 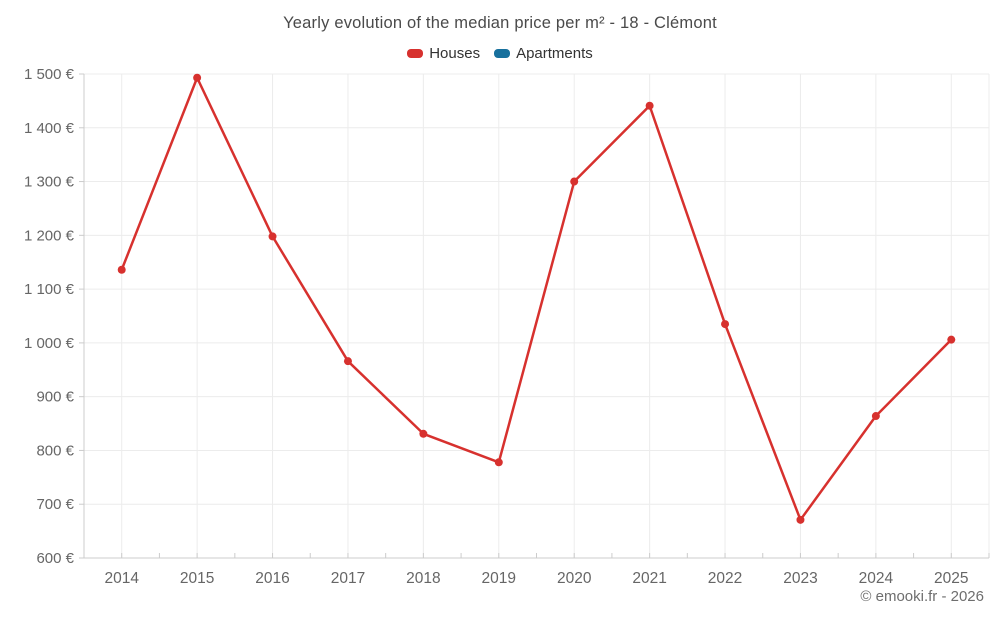 I want to click on x-axis-label: 2016, so click(x=272, y=578).